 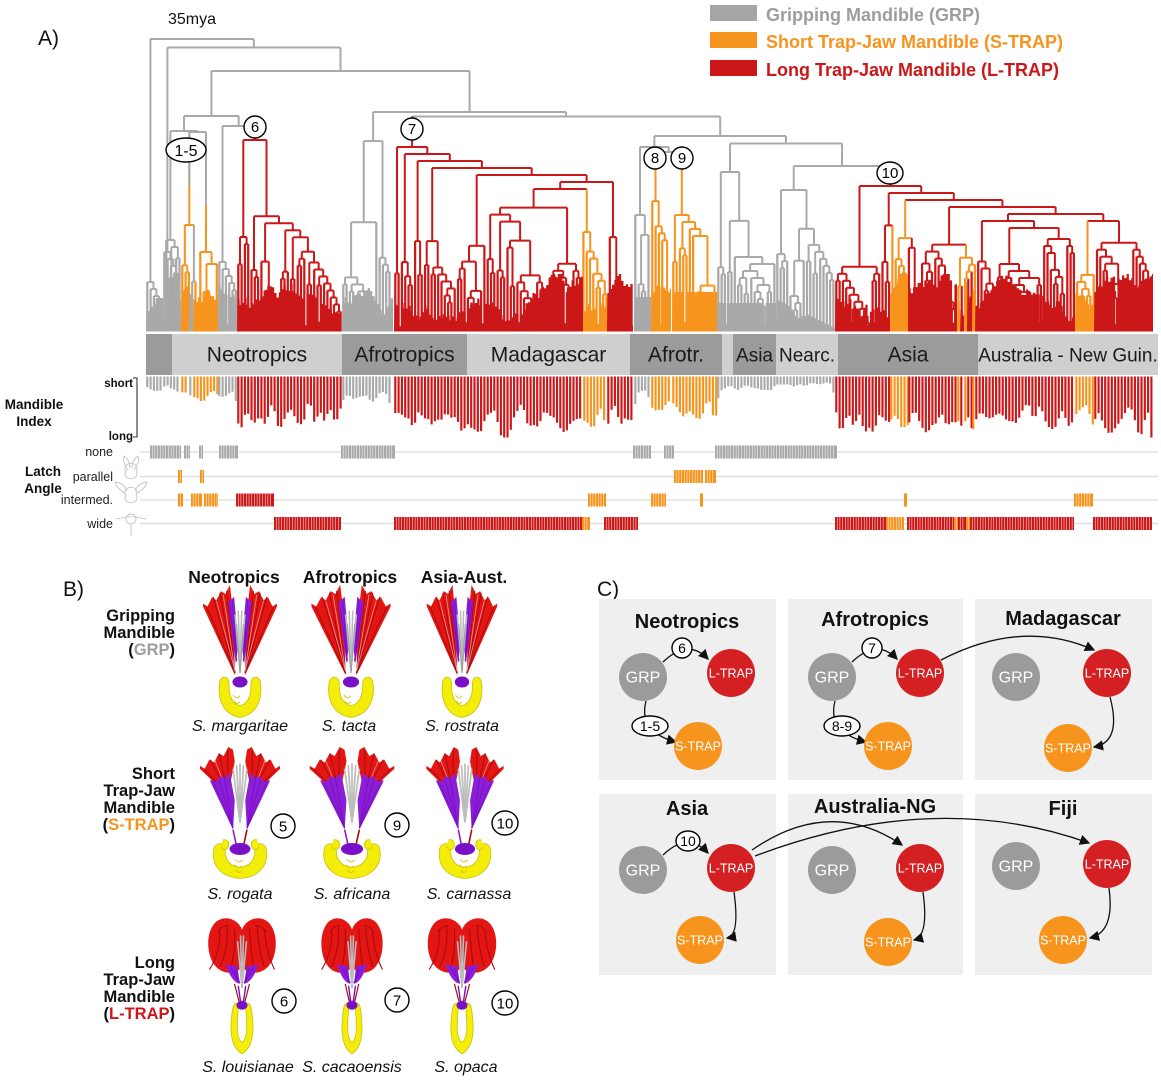 I want to click on svg-text: B), so click(x=73, y=589).